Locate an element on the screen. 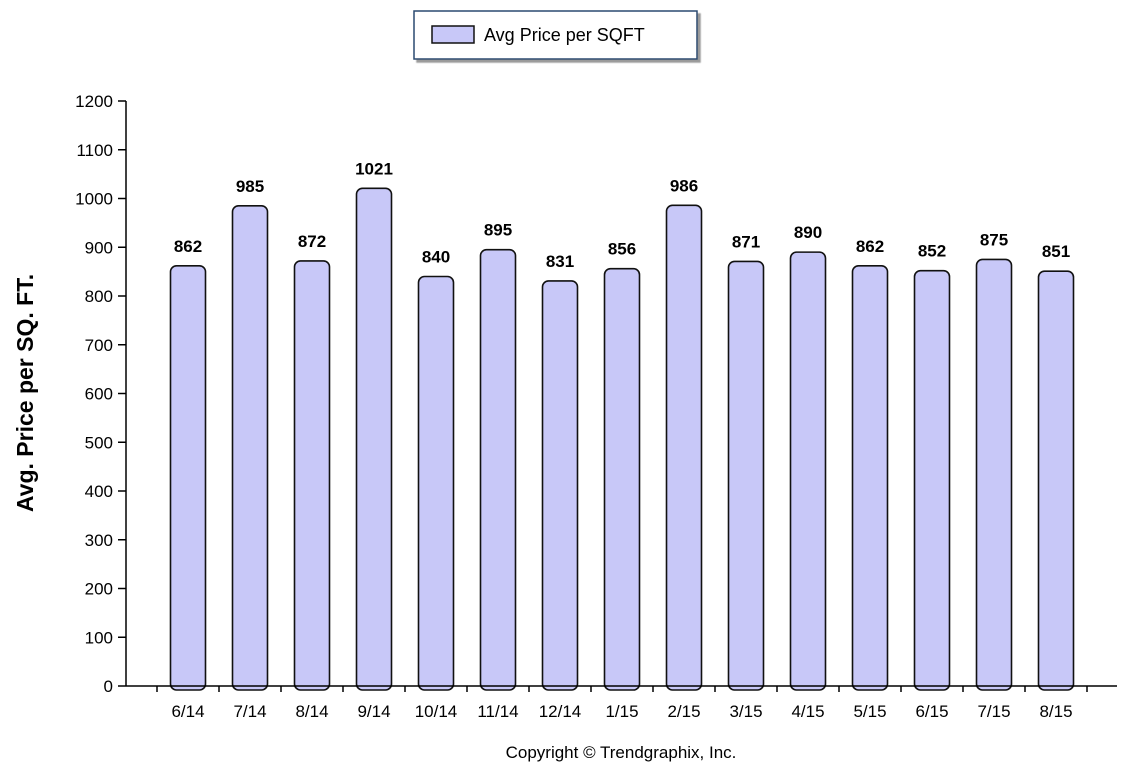 The image size is (1143, 772). y-tick-label: 600 is located at coordinates (99, 394).